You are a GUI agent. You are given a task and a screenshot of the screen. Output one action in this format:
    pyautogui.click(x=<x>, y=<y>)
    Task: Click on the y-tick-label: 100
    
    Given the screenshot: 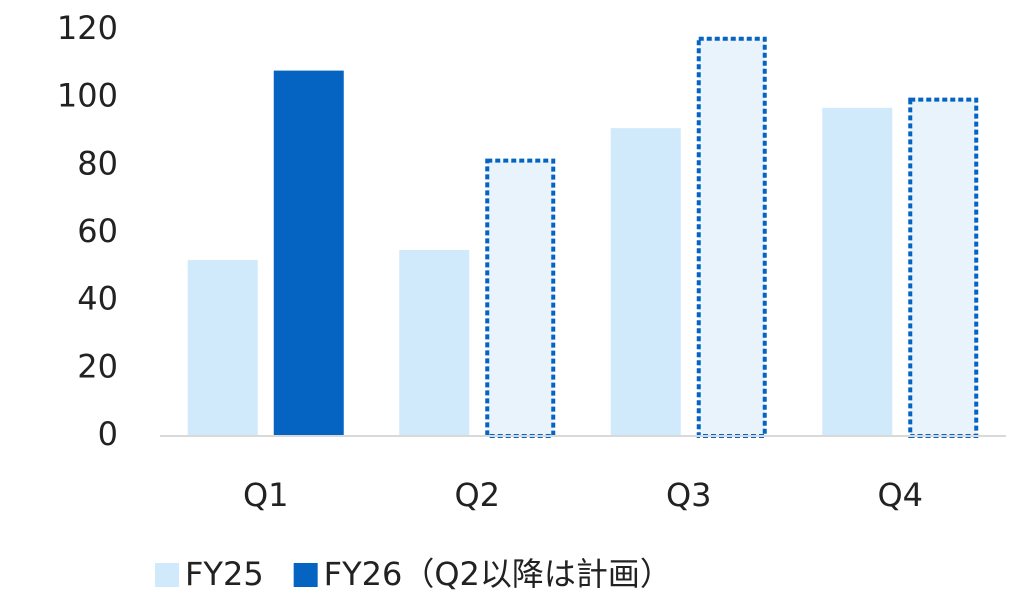 What is the action you would take?
    pyautogui.click(x=87, y=96)
    